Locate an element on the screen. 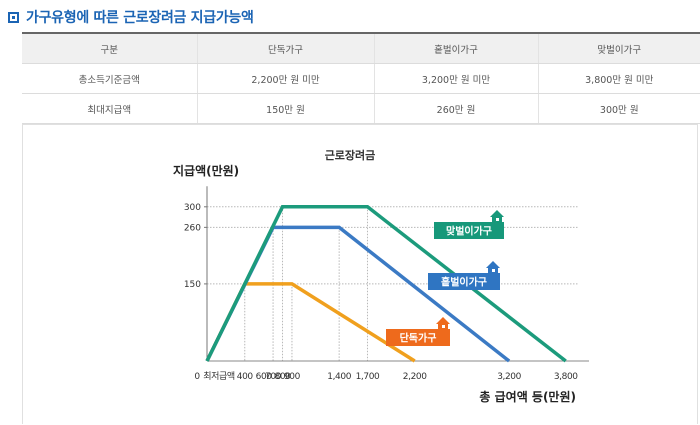 This screenshot has height=425, width=700. x-tick-label: 600 is located at coordinates (264, 377).